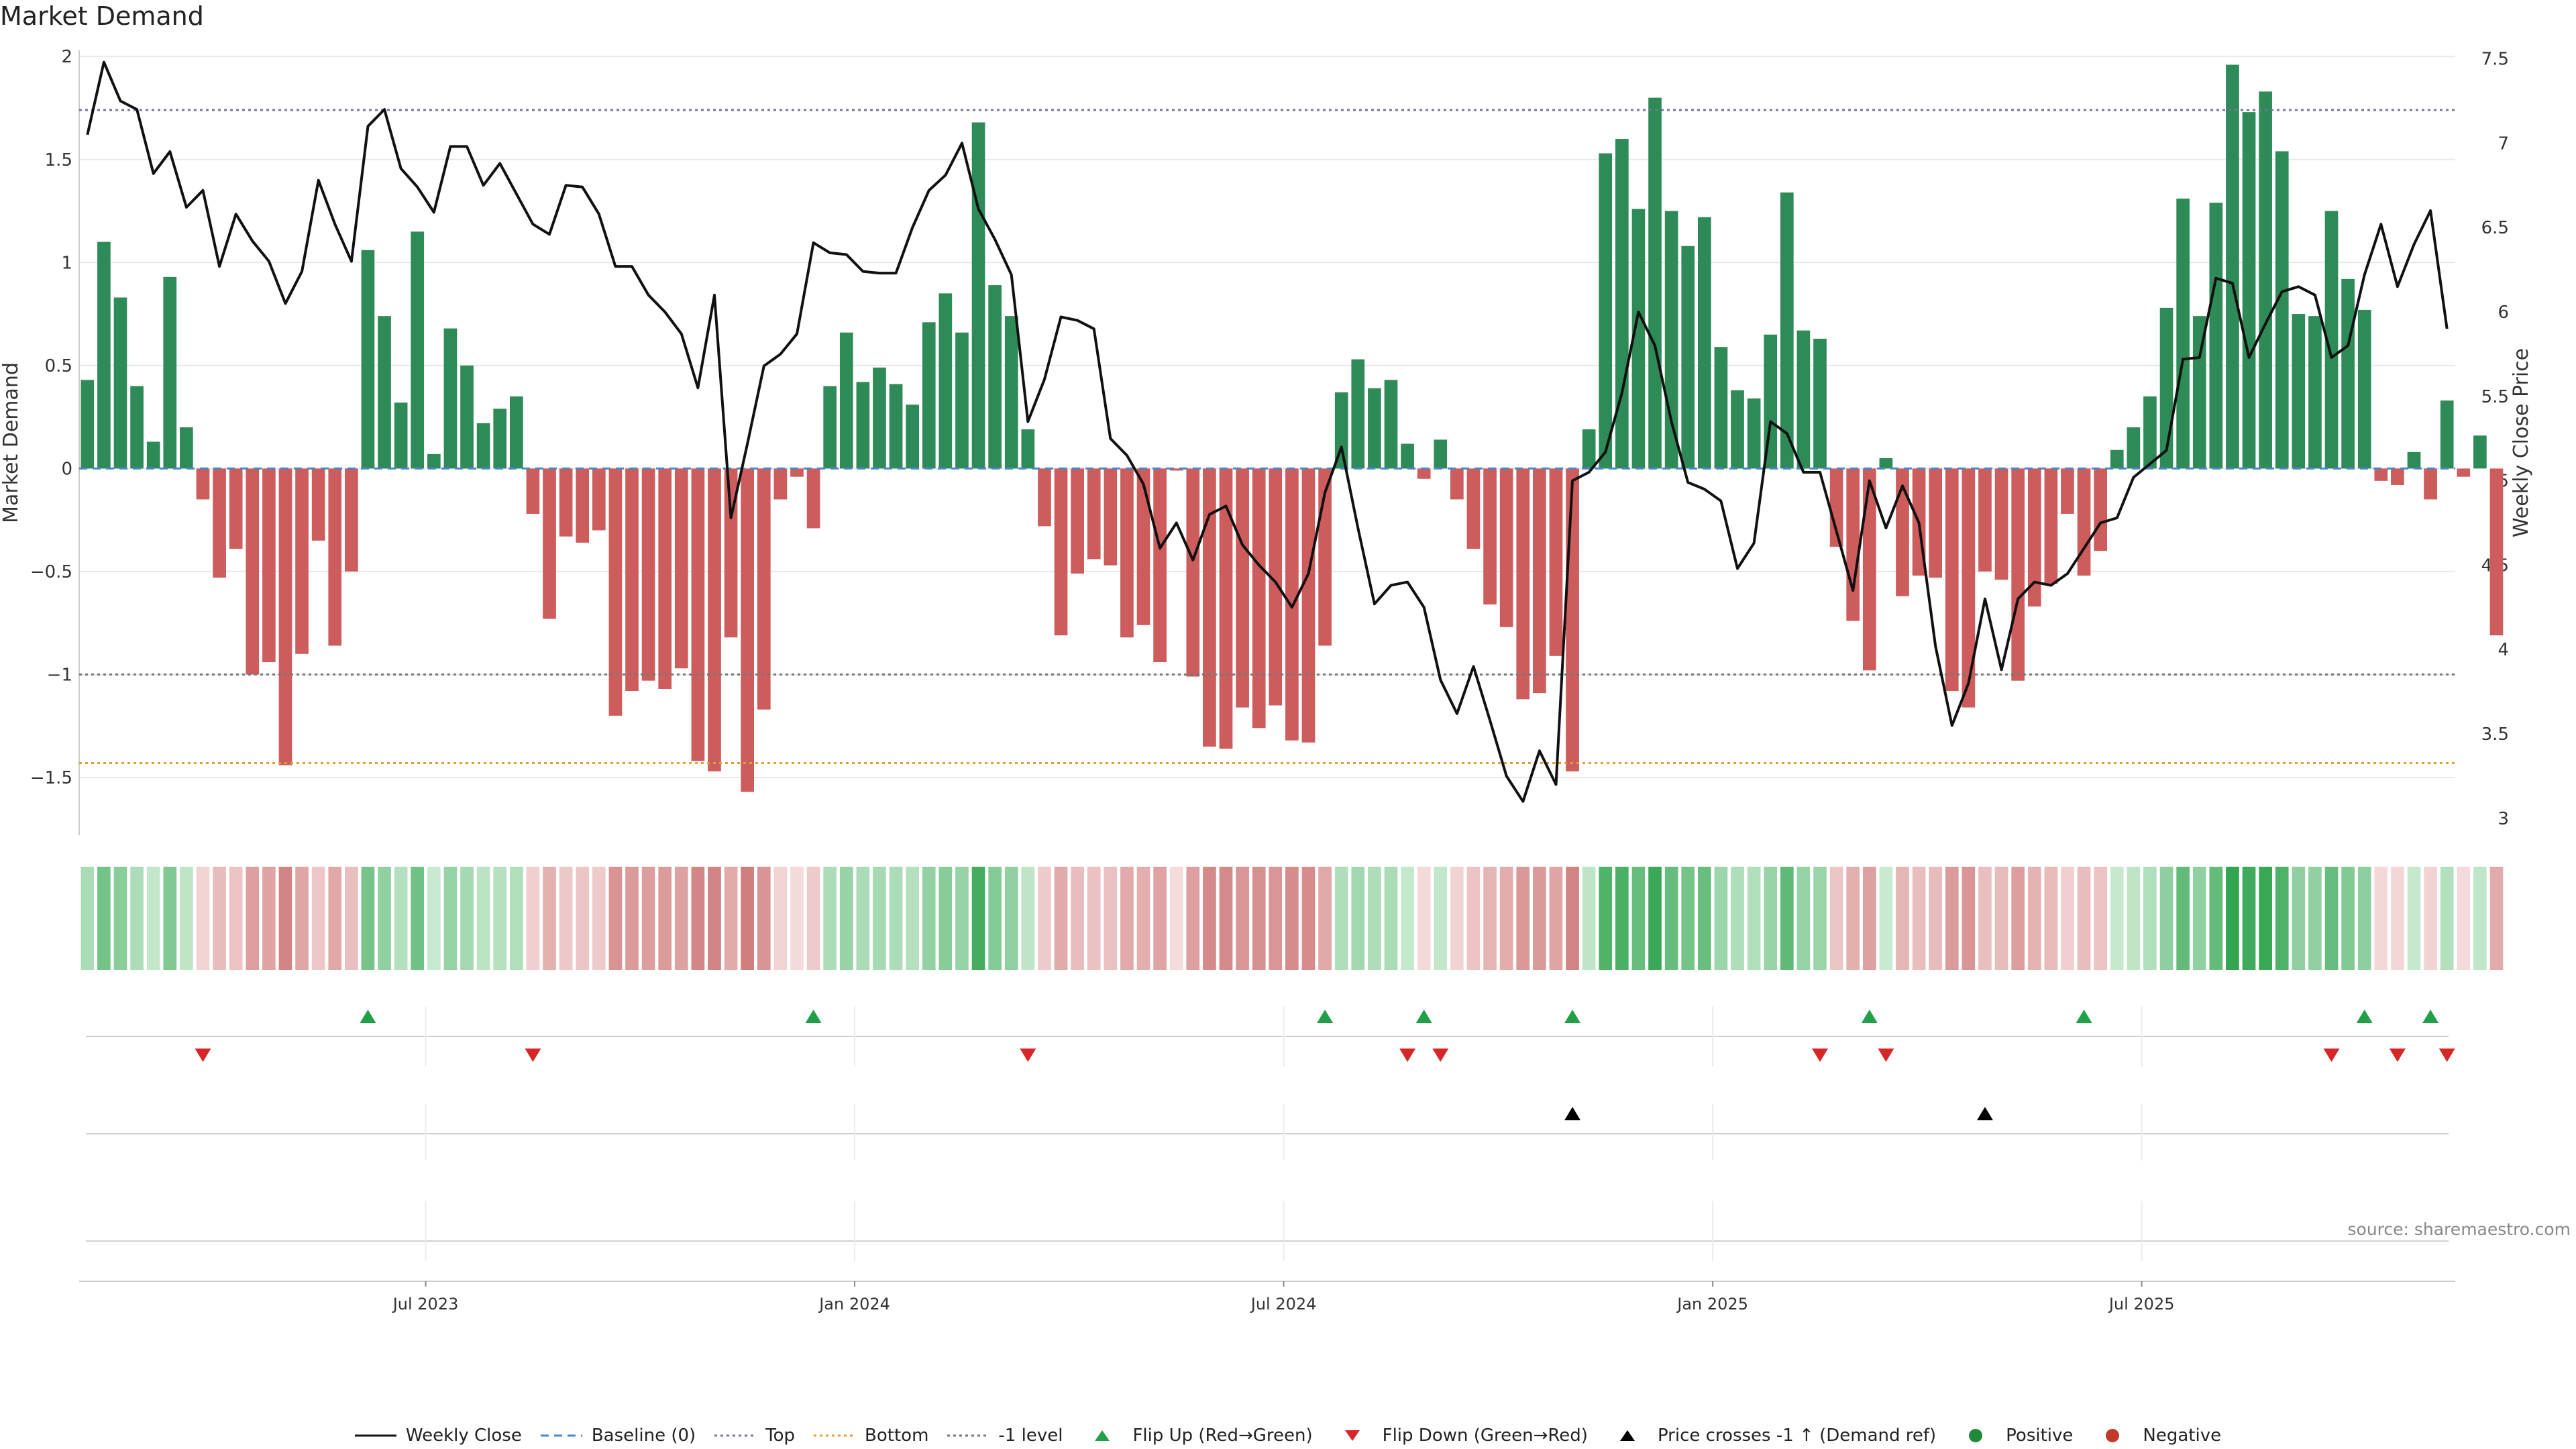  What do you see at coordinates (1197, 1436) in the screenshot?
I see `legend-item: Flip Up (Red→Green)` at bounding box center [1197, 1436].